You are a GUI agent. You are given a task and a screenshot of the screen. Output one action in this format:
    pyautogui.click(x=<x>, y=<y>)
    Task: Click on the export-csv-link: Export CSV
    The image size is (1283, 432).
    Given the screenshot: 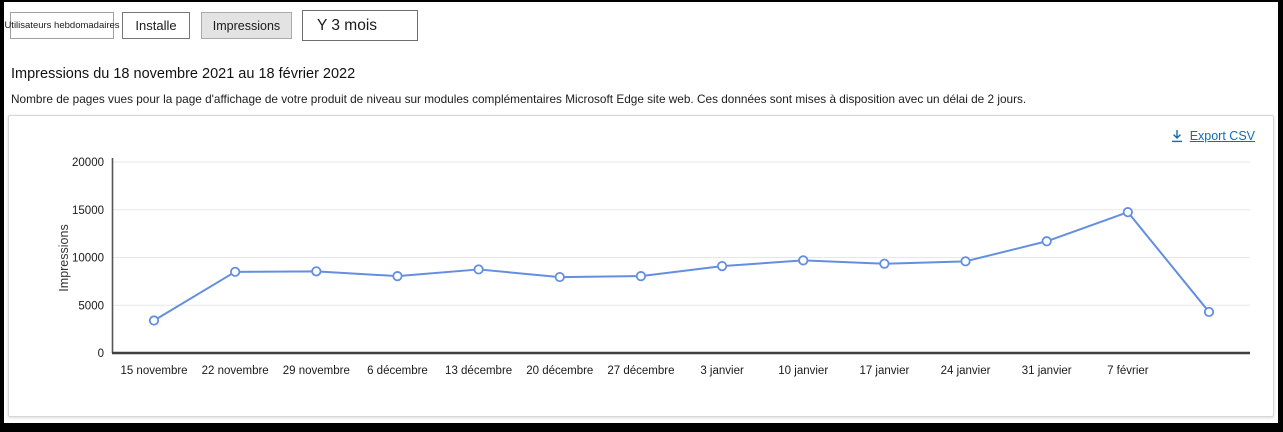 What is the action you would take?
    pyautogui.click(x=1212, y=136)
    